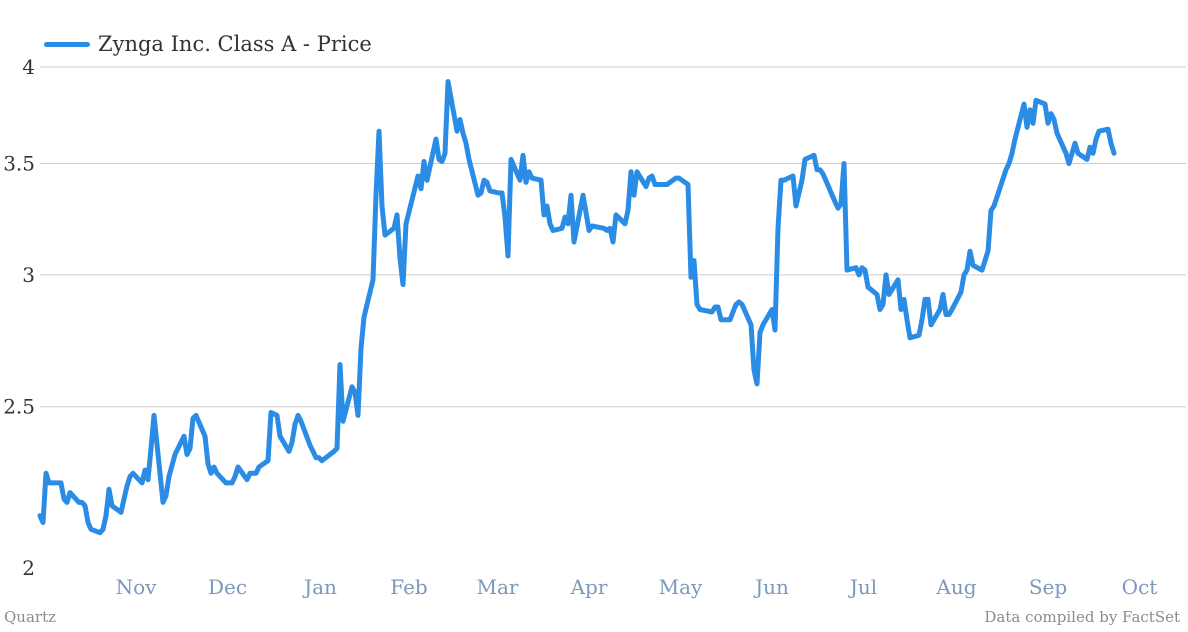 The width and height of the screenshot is (1188, 632). What do you see at coordinates (28, 67) in the screenshot?
I see `y-tick-label: 4` at bounding box center [28, 67].